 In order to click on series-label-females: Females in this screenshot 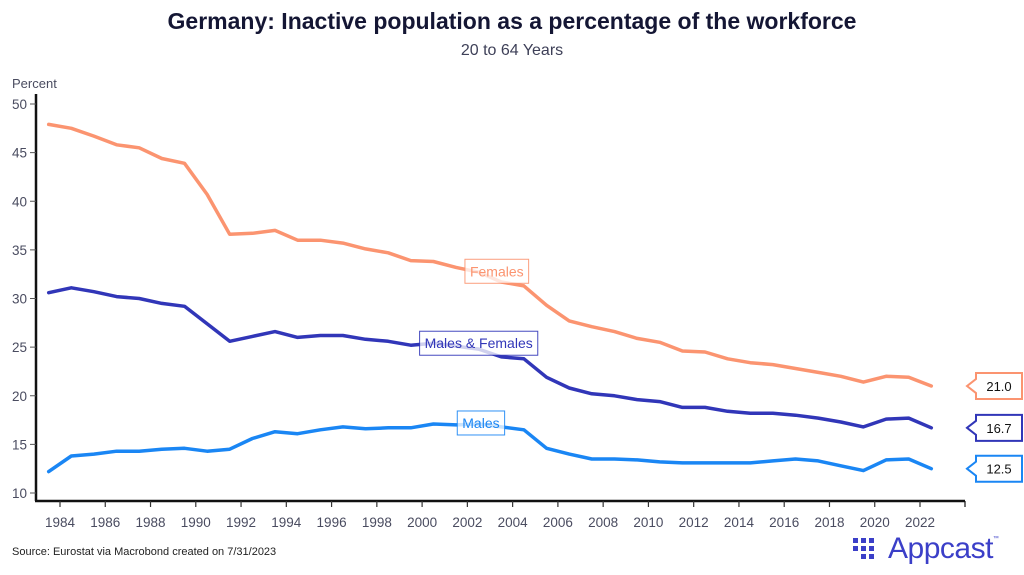, I will do `click(497, 271)`.